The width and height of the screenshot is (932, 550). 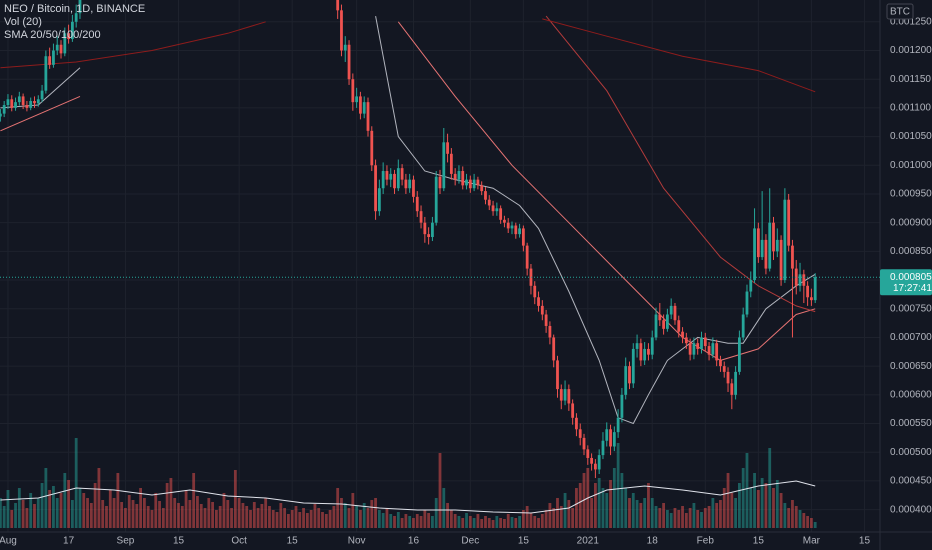 I want to click on x-tick-label: Dec, so click(x=470, y=541).